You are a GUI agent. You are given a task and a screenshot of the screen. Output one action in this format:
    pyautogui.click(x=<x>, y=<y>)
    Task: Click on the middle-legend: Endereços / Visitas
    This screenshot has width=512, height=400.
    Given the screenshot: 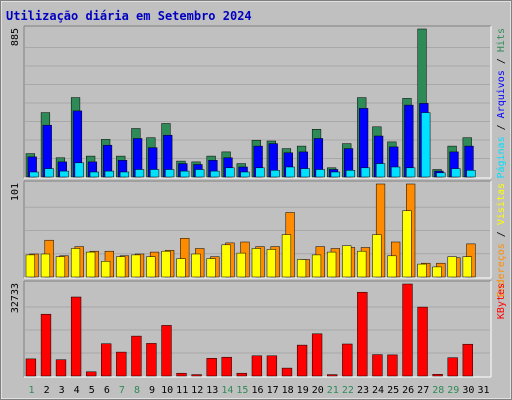 What is the action you would take?
    pyautogui.click(x=501, y=240)
    